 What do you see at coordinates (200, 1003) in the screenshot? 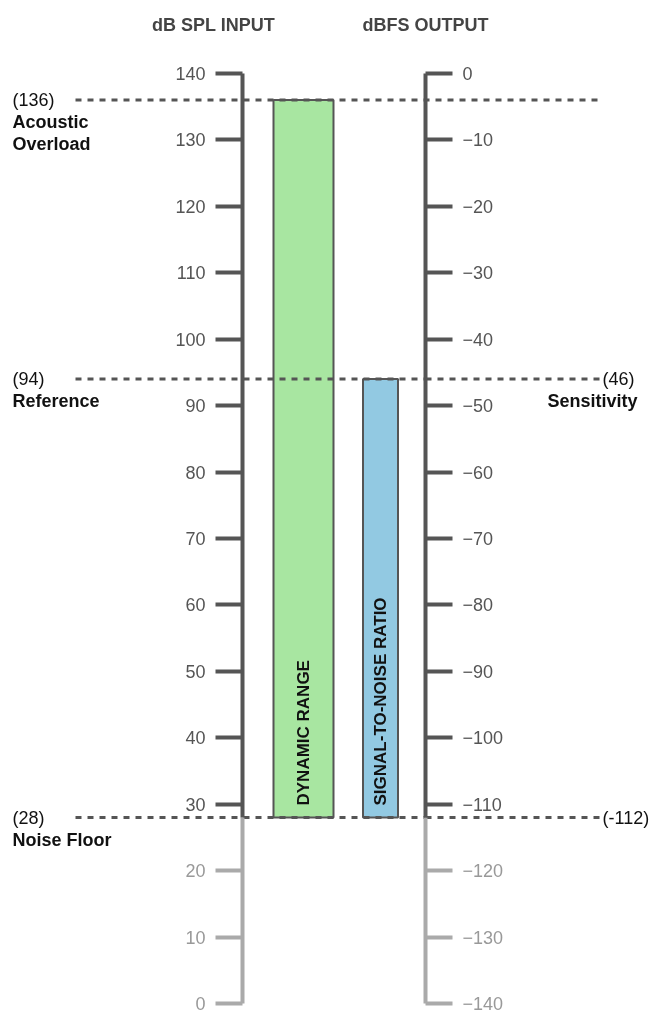
I see `y-tick-label: 0` at bounding box center [200, 1003].